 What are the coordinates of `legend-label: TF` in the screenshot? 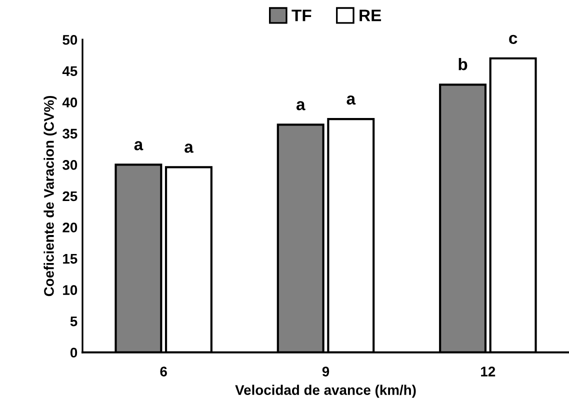 It's located at (302, 16).